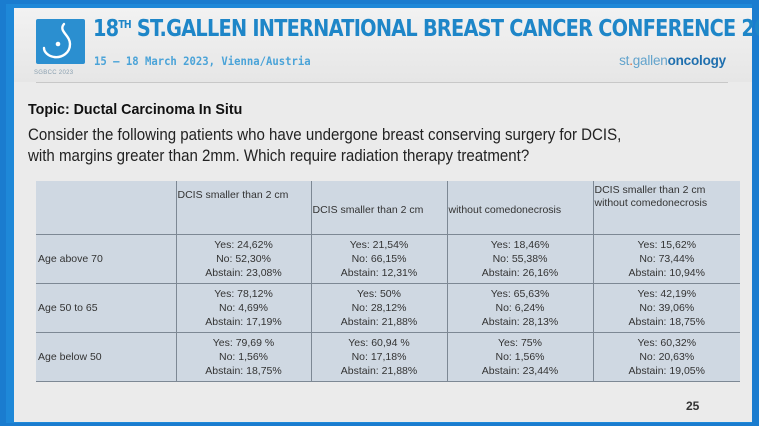 This screenshot has width=759, height=426. What do you see at coordinates (520, 294) in the screenshot?
I see `yes-value: Yes: 65,63%` at bounding box center [520, 294].